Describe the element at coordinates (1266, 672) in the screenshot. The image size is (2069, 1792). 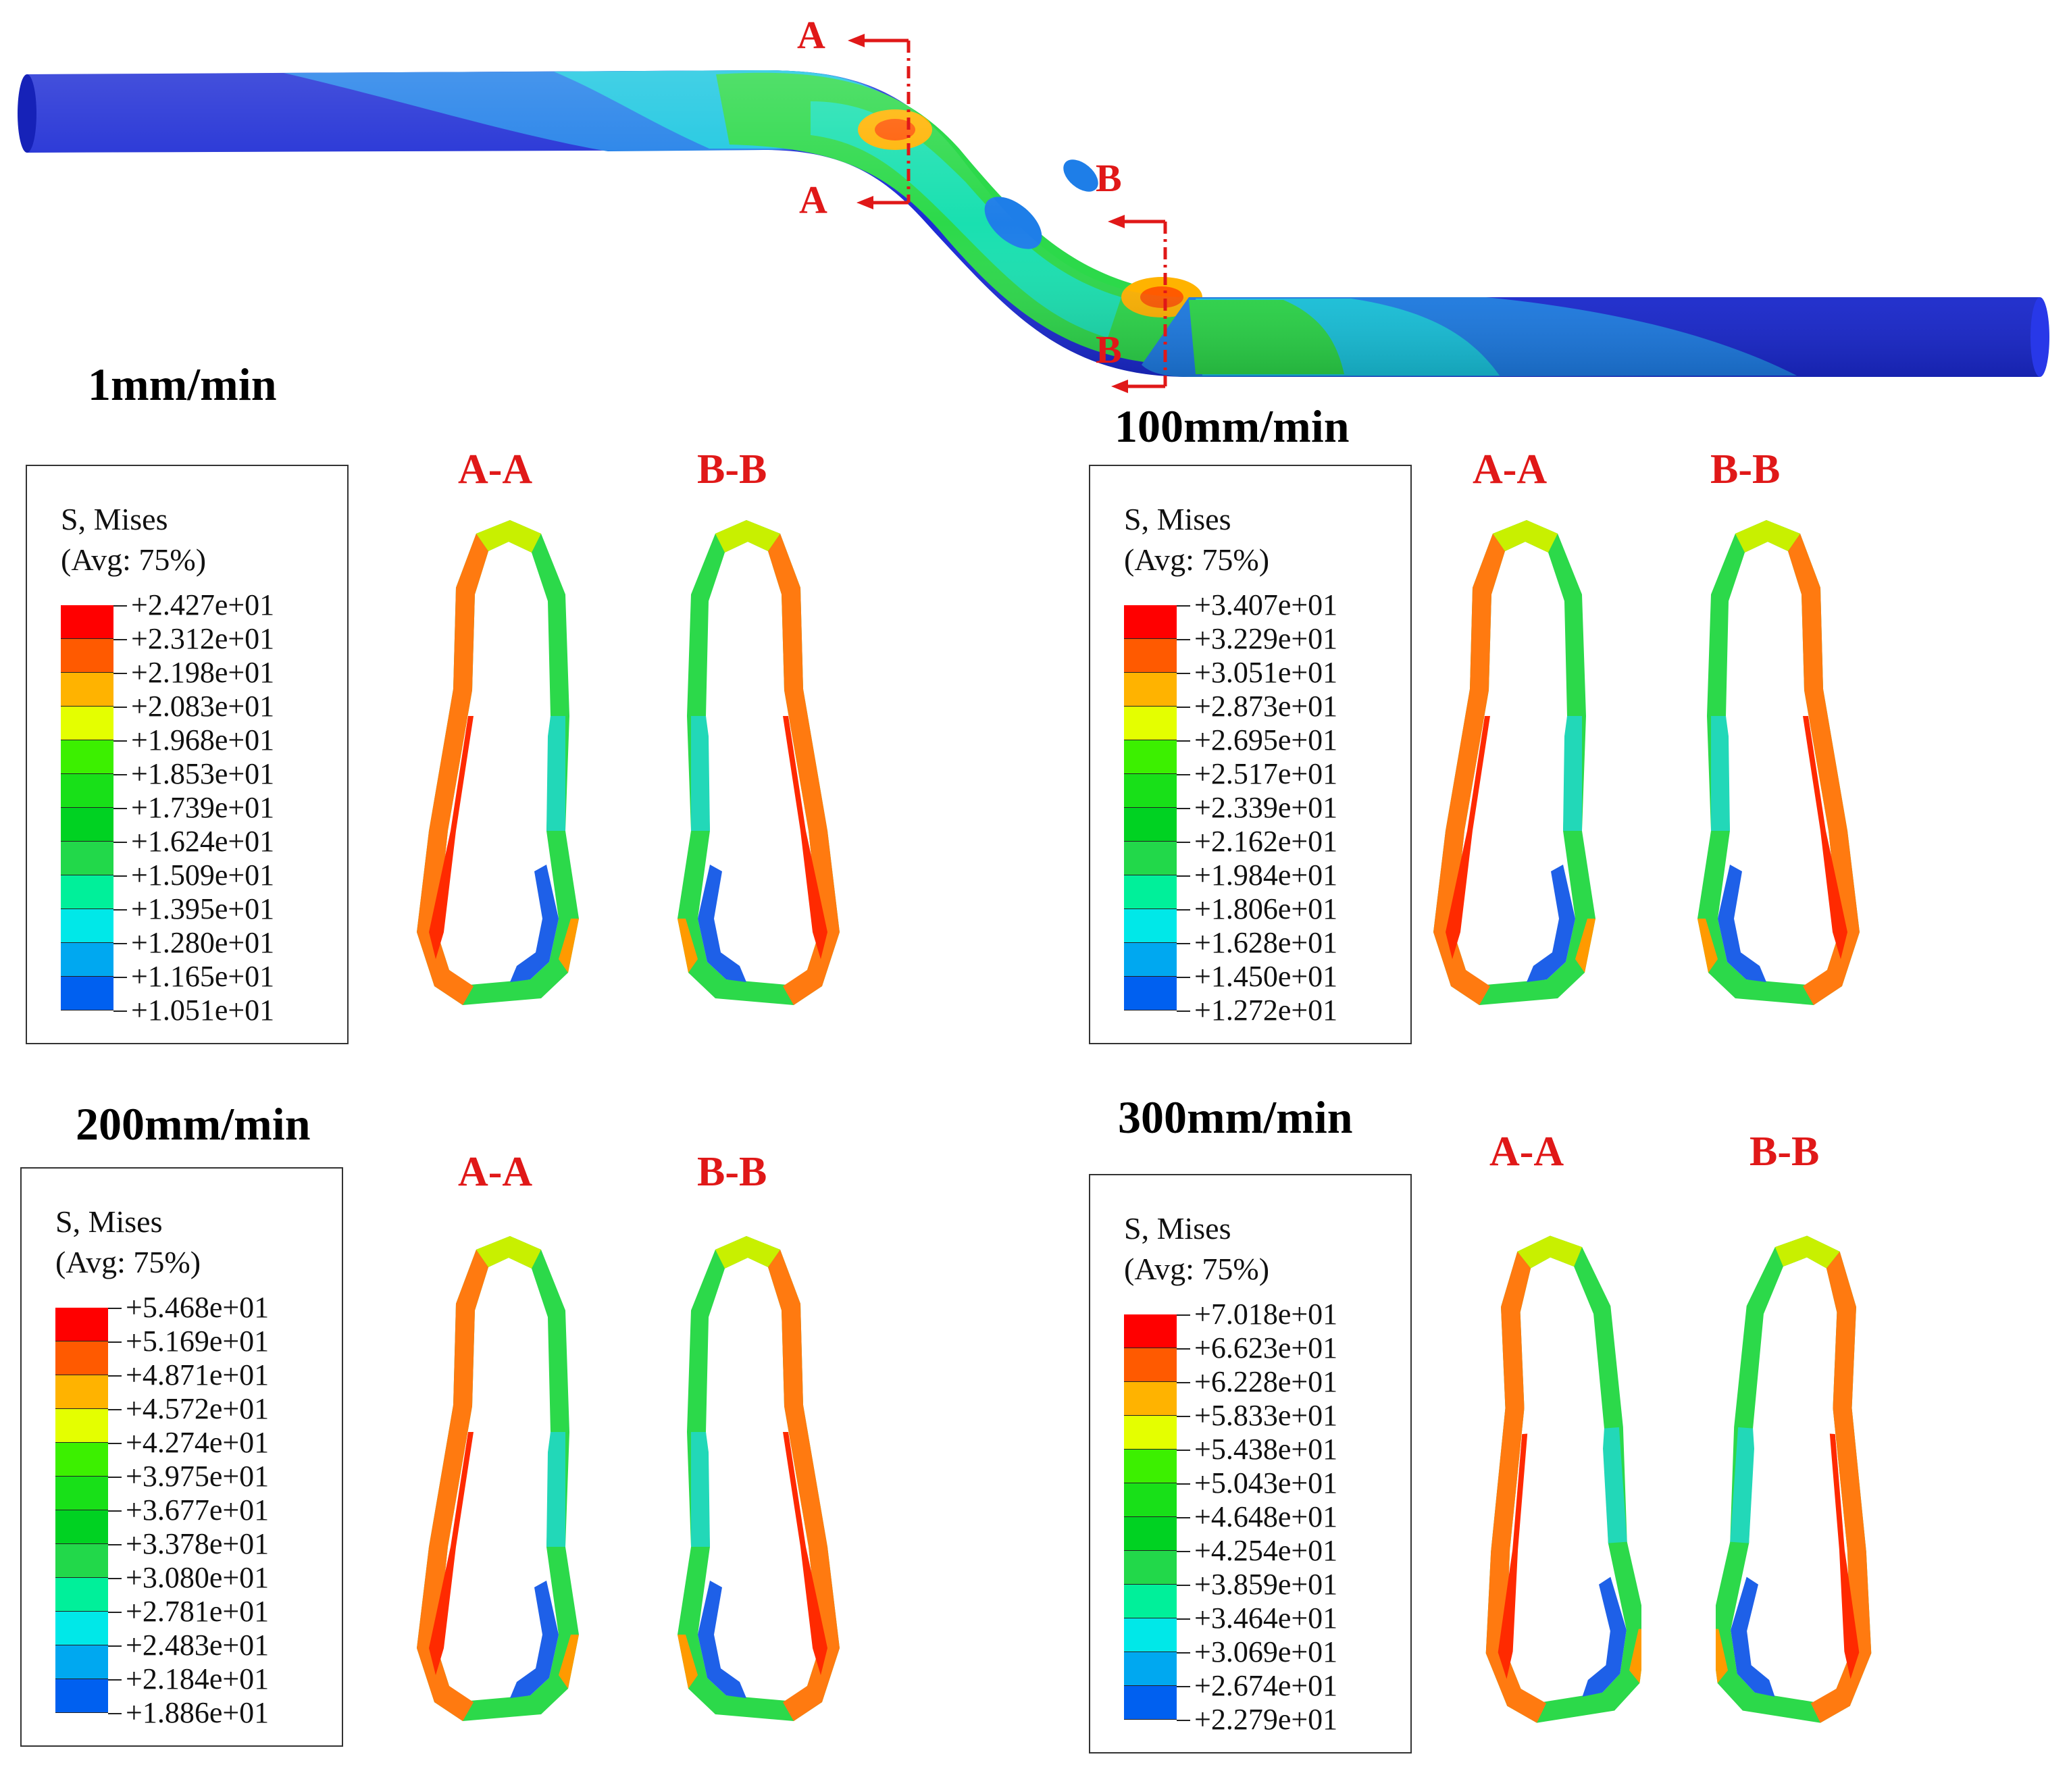
I see `legend-value: +3.051e+01` at that location.